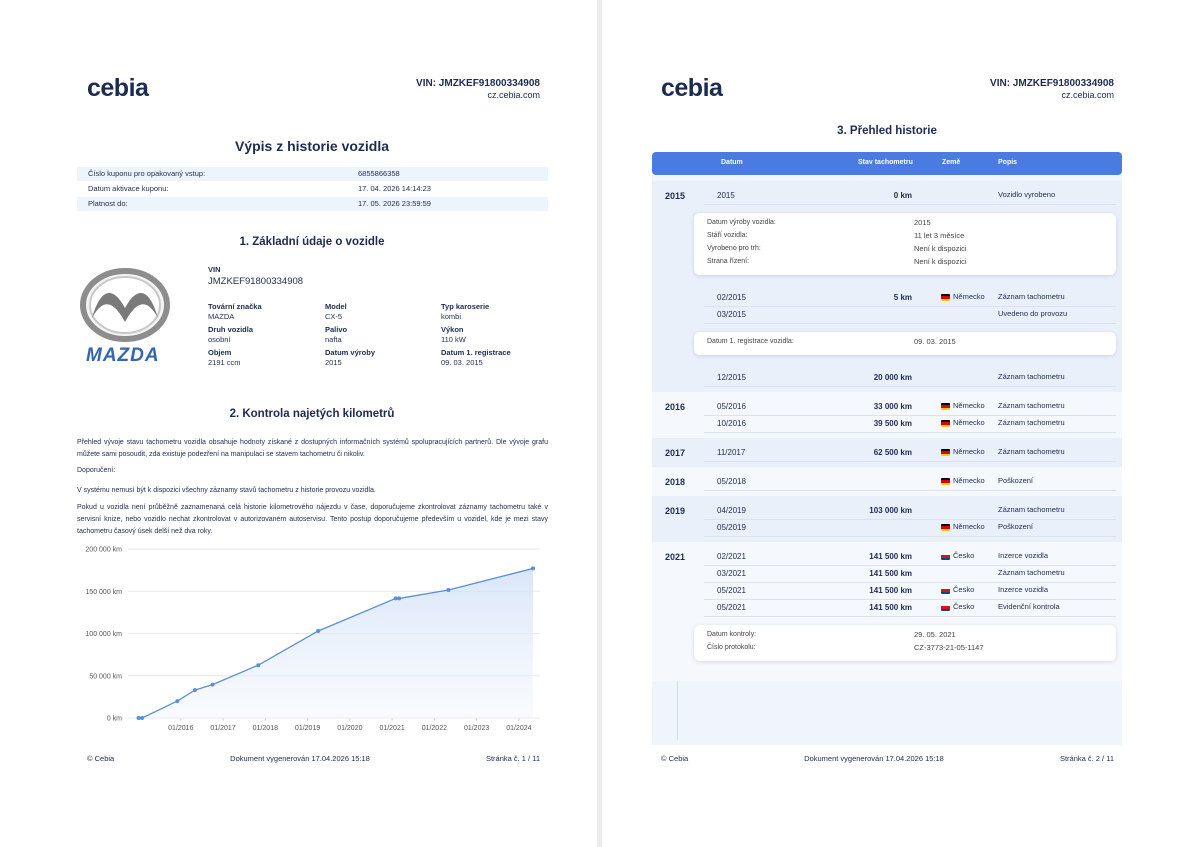 The width and height of the screenshot is (1200, 847). What do you see at coordinates (379, 173) in the screenshot?
I see `coupon-value: 6855866358` at bounding box center [379, 173].